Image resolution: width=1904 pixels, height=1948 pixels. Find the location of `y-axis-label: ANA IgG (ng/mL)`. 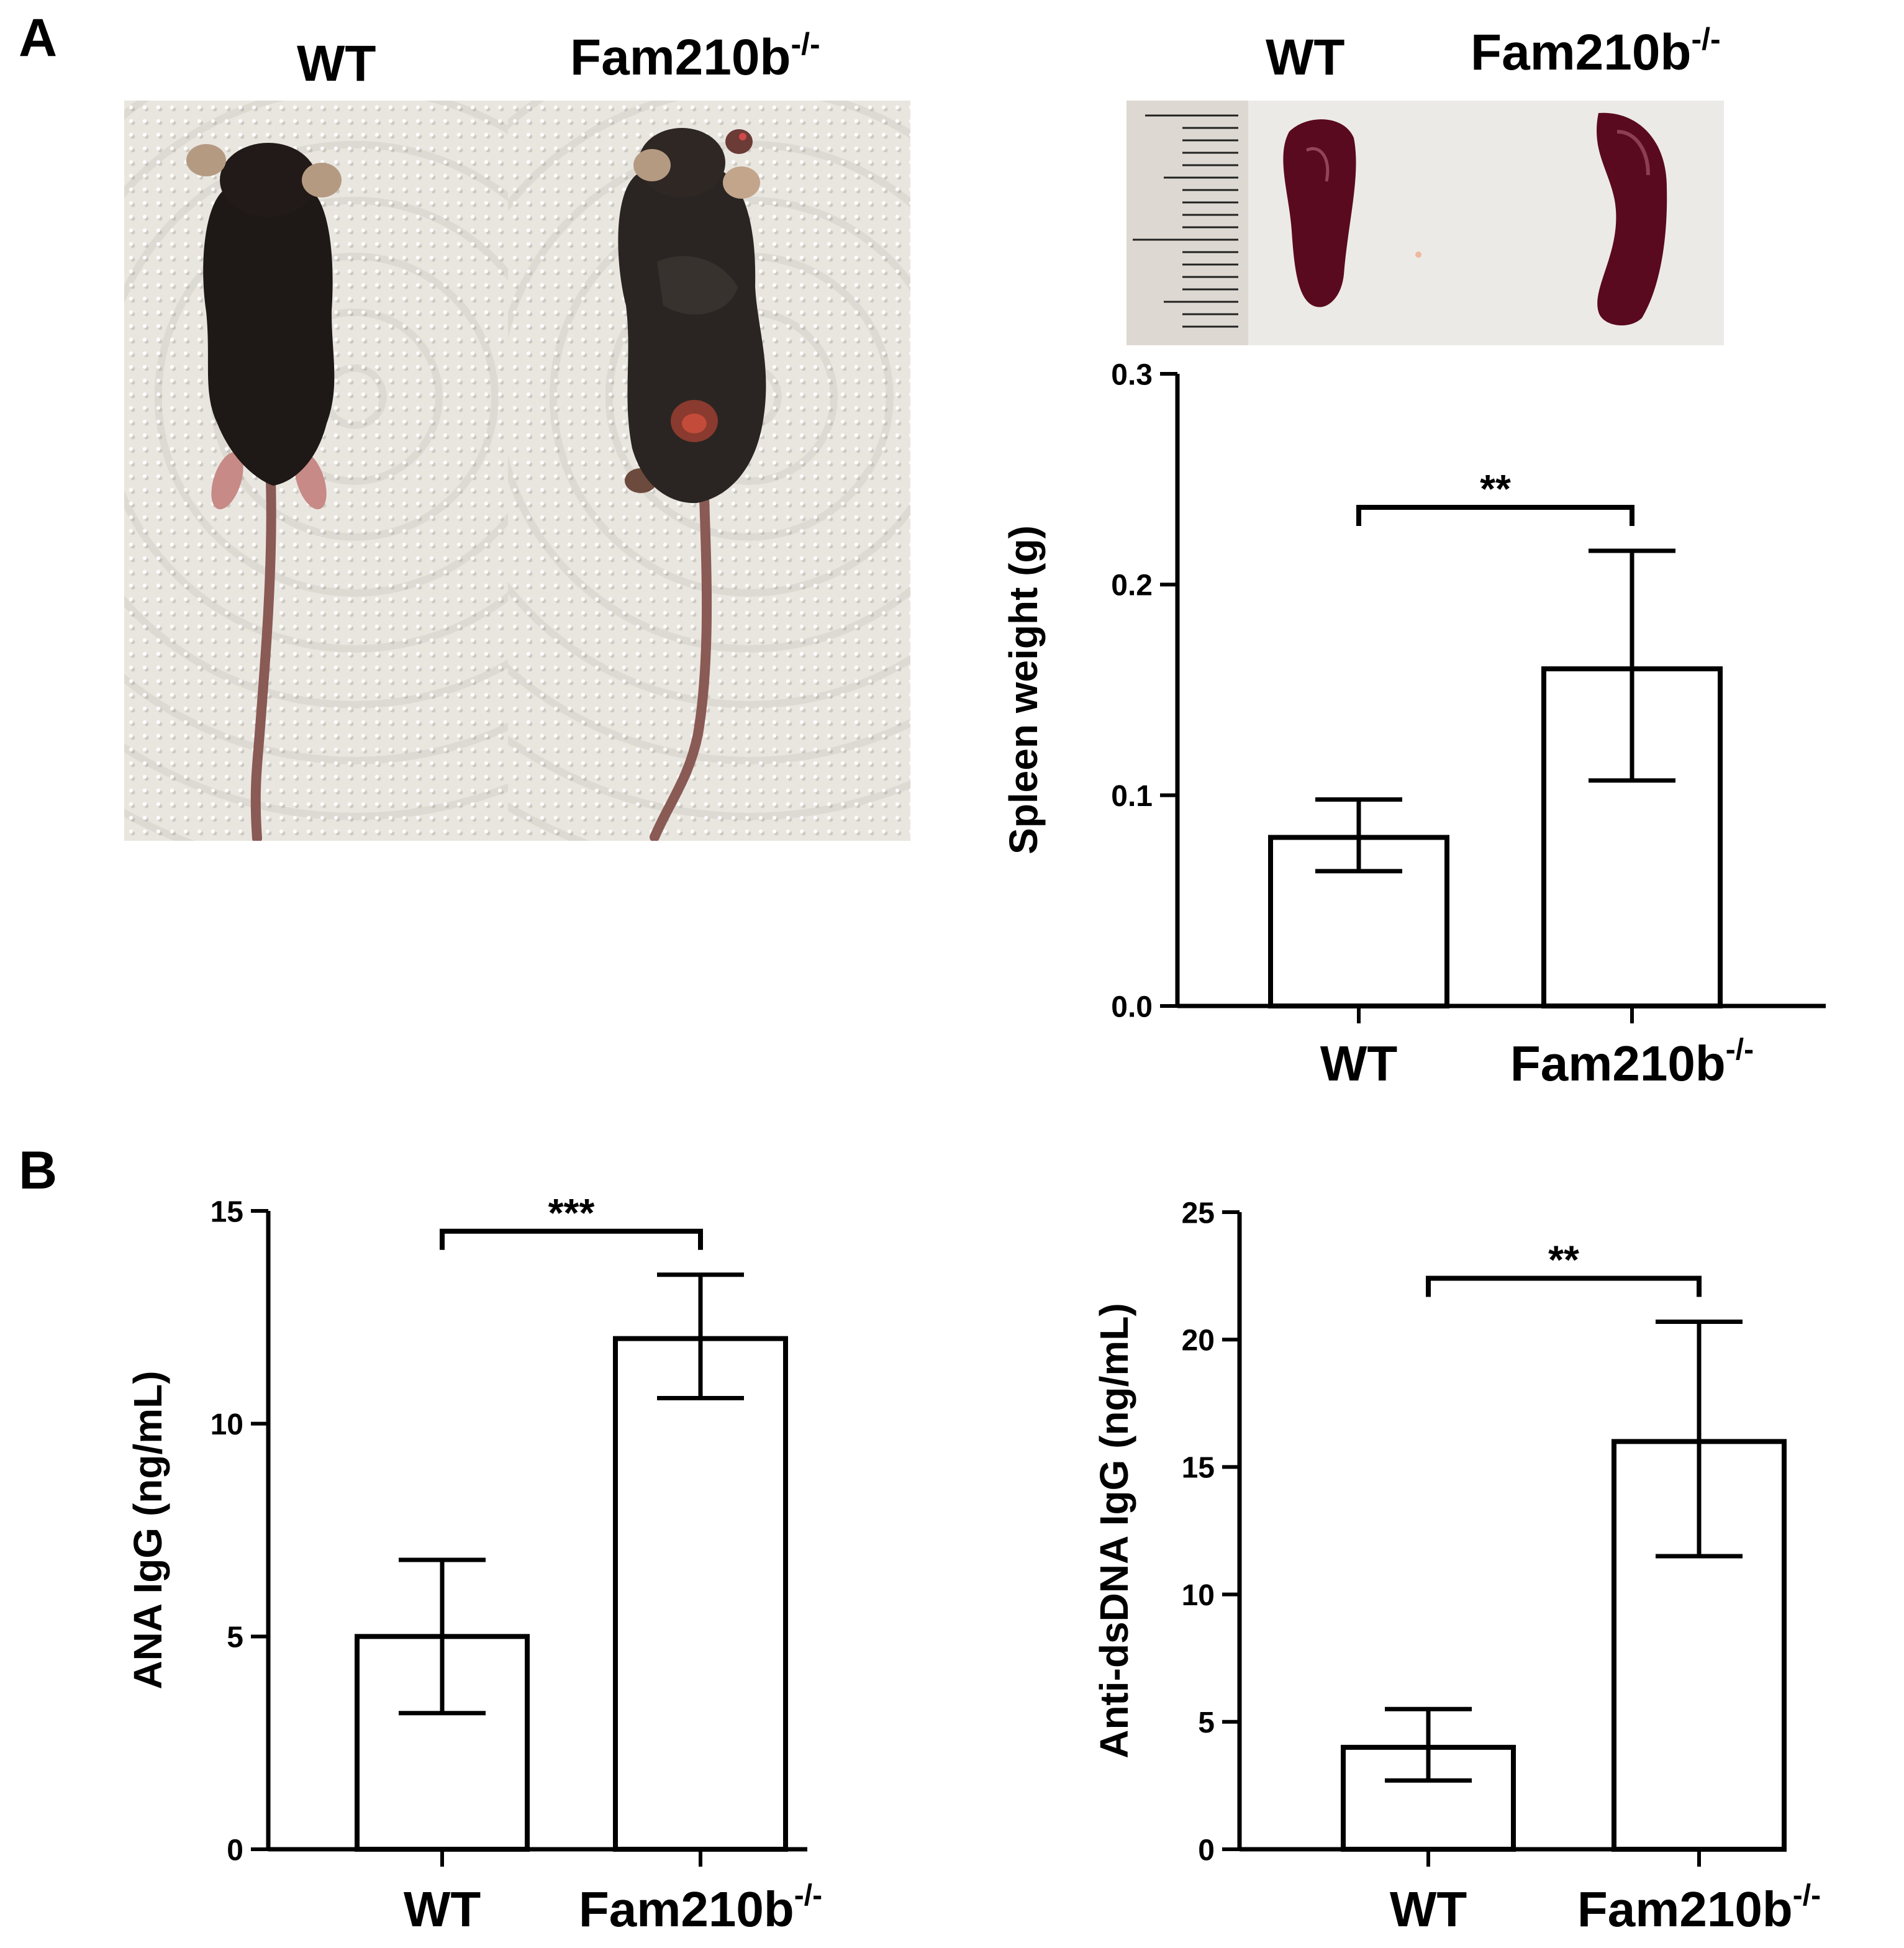

y-axis-label: ANA IgG (ng/mL) is located at coordinates (147, 1529).